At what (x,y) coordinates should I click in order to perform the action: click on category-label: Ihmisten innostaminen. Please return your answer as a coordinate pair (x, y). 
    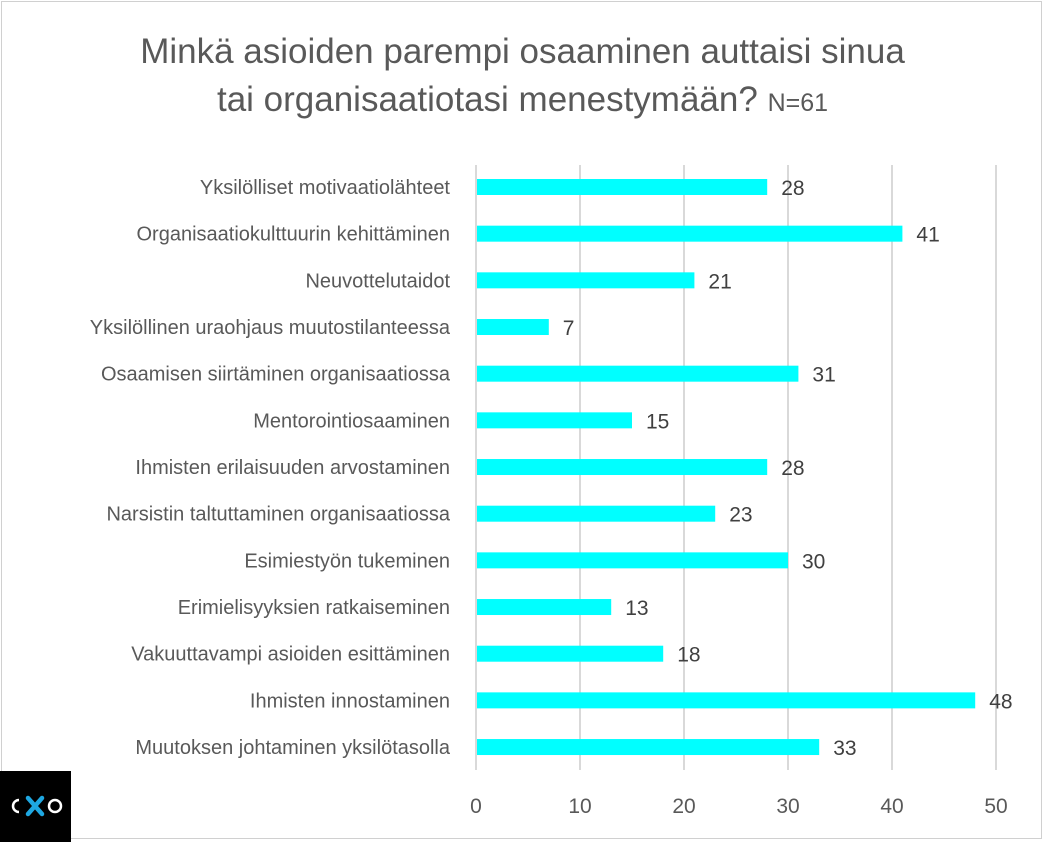
    Looking at the image, I should click on (350, 701).